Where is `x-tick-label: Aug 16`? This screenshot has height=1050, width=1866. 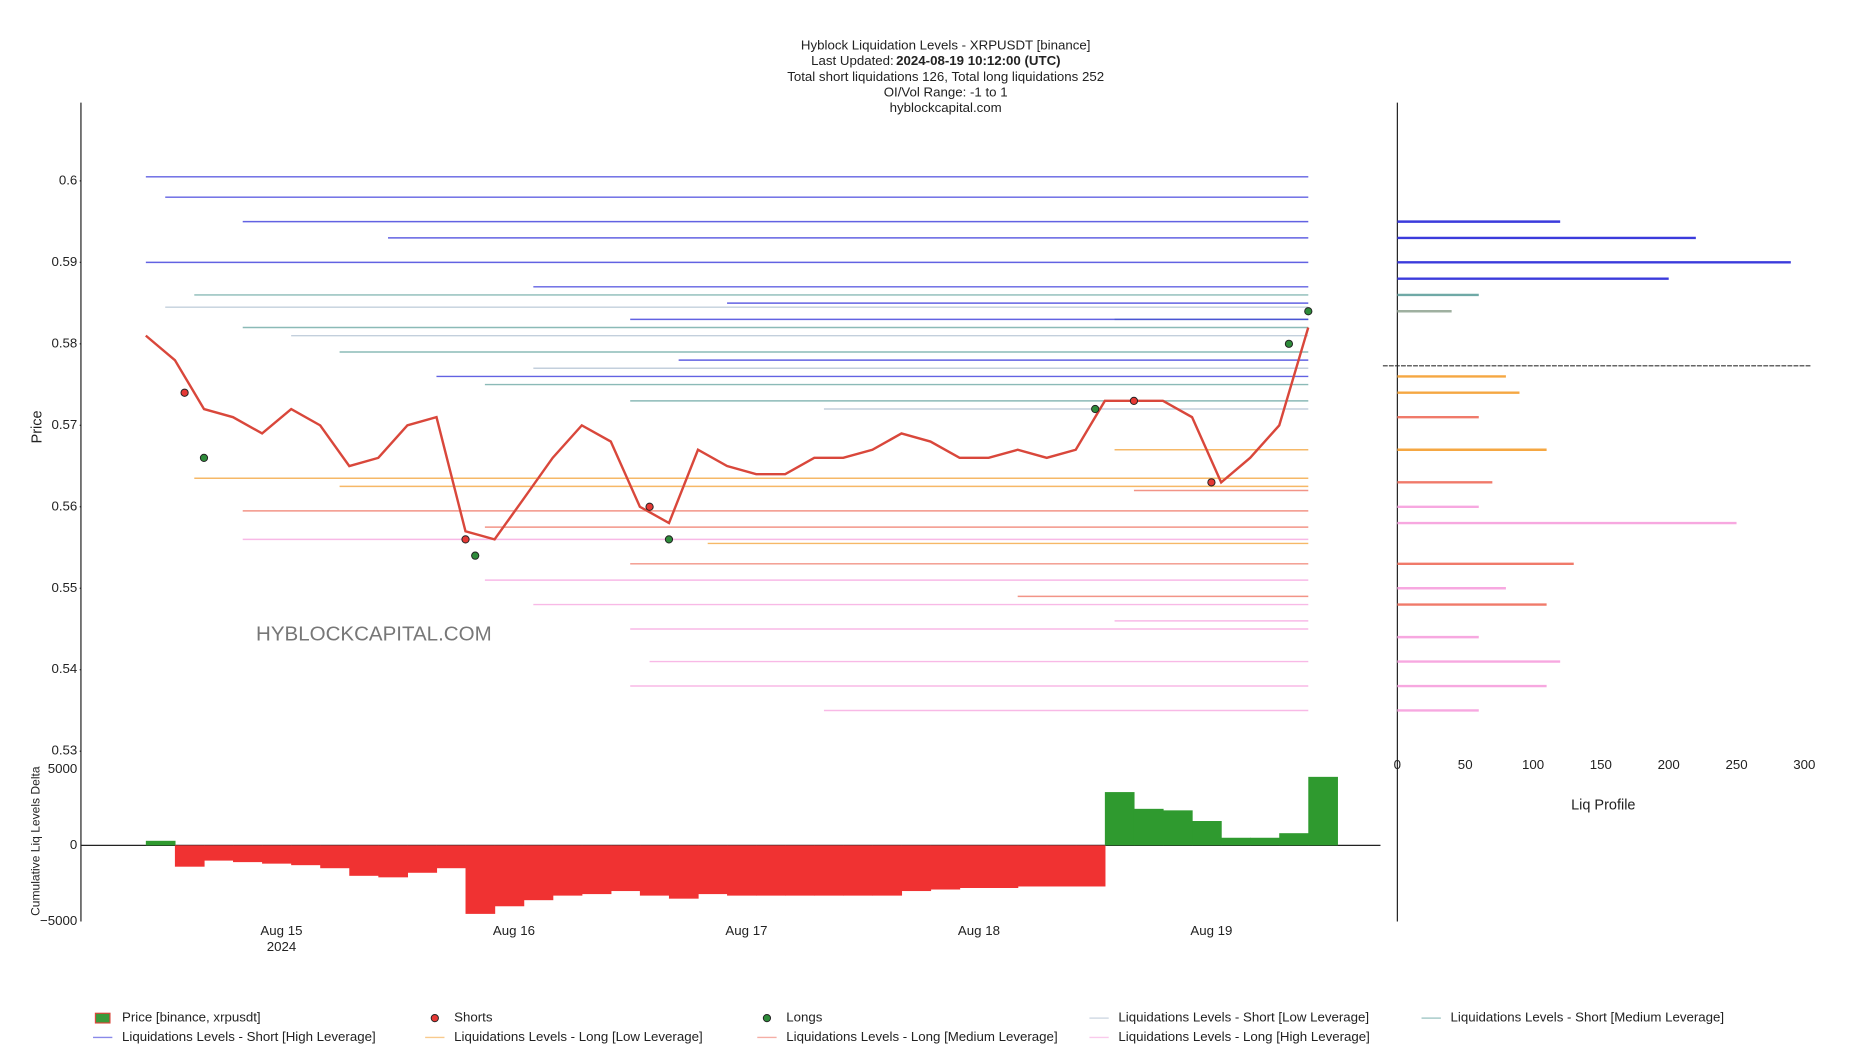 x-tick-label: Aug 16 is located at coordinates (514, 930).